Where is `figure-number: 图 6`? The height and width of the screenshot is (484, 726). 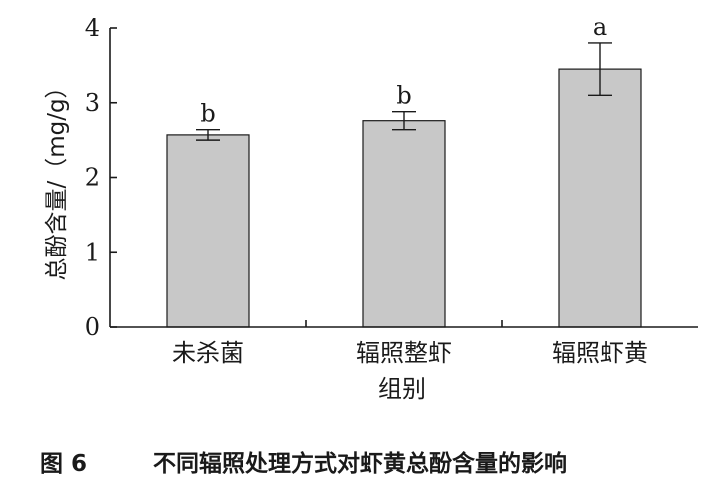 figure-number: 图 6 is located at coordinates (64, 464).